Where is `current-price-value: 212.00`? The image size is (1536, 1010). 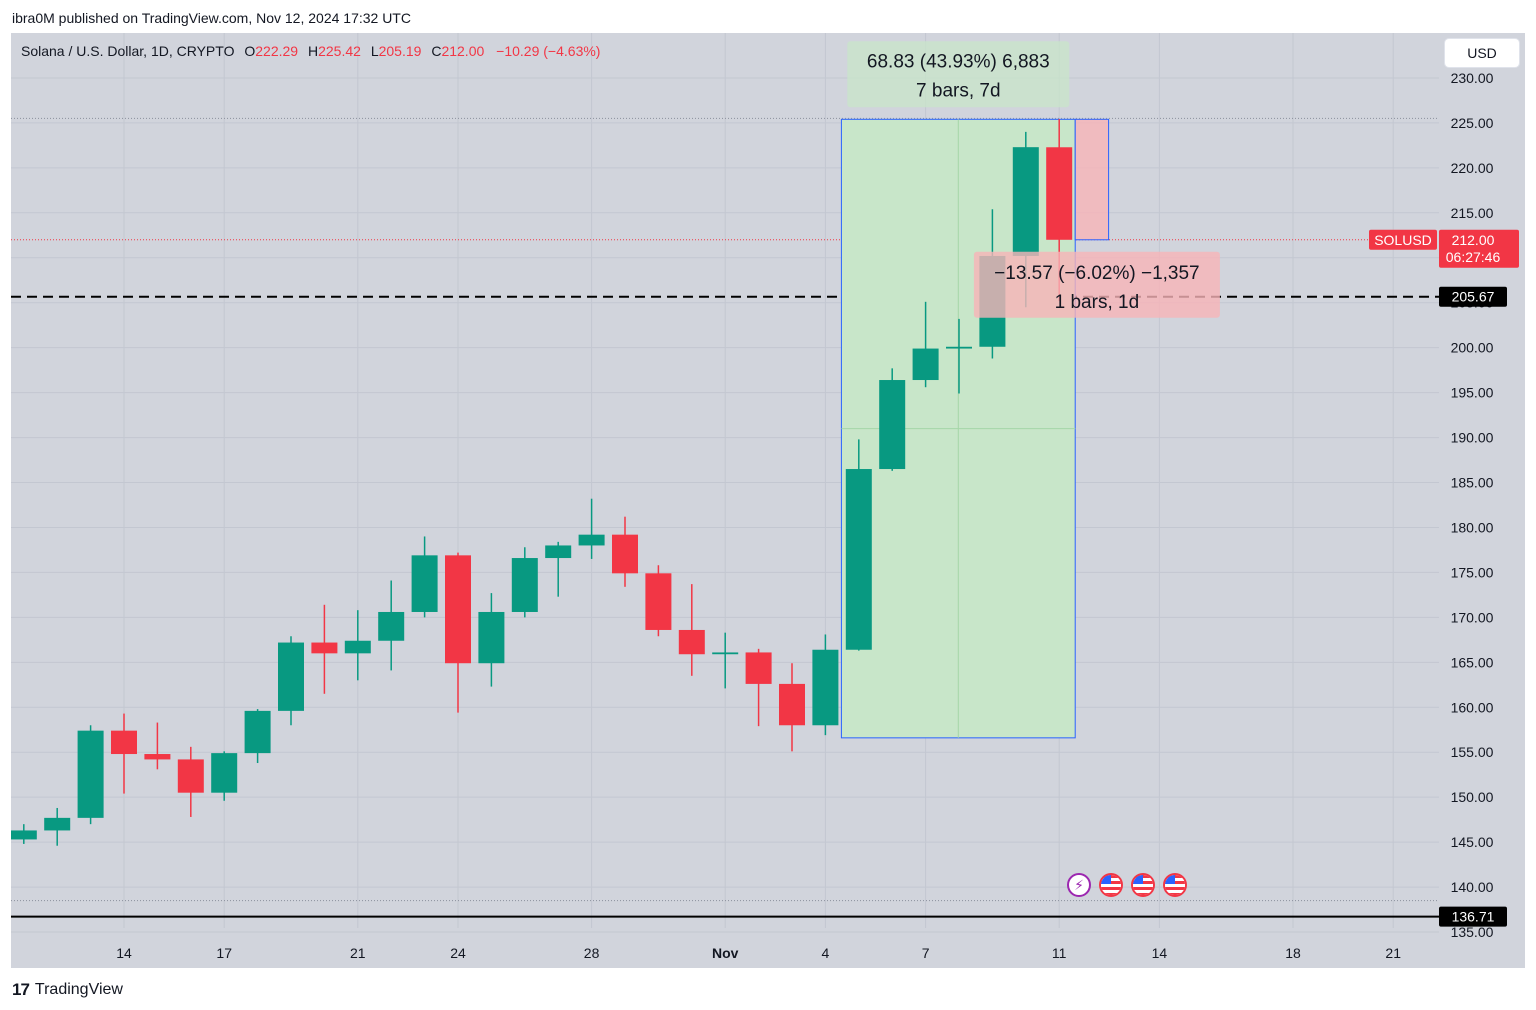 current-price-value: 212.00 is located at coordinates (1473, 240).